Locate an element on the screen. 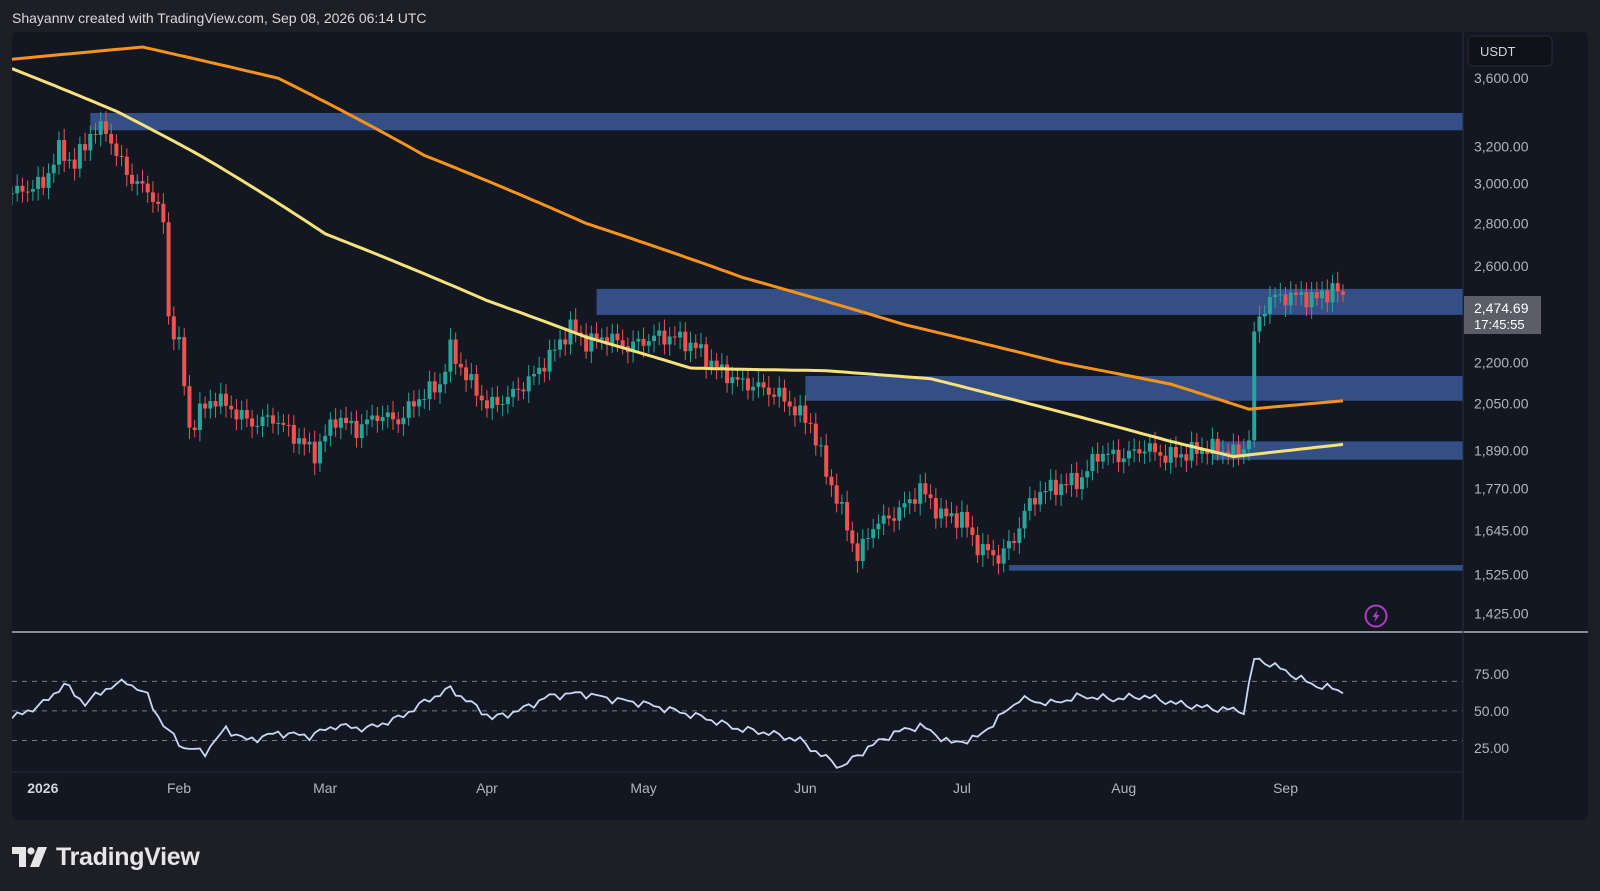 The width and height of the screenshot is (1600, 891). currency-button: USDT is located at coordinates (1510, 51).